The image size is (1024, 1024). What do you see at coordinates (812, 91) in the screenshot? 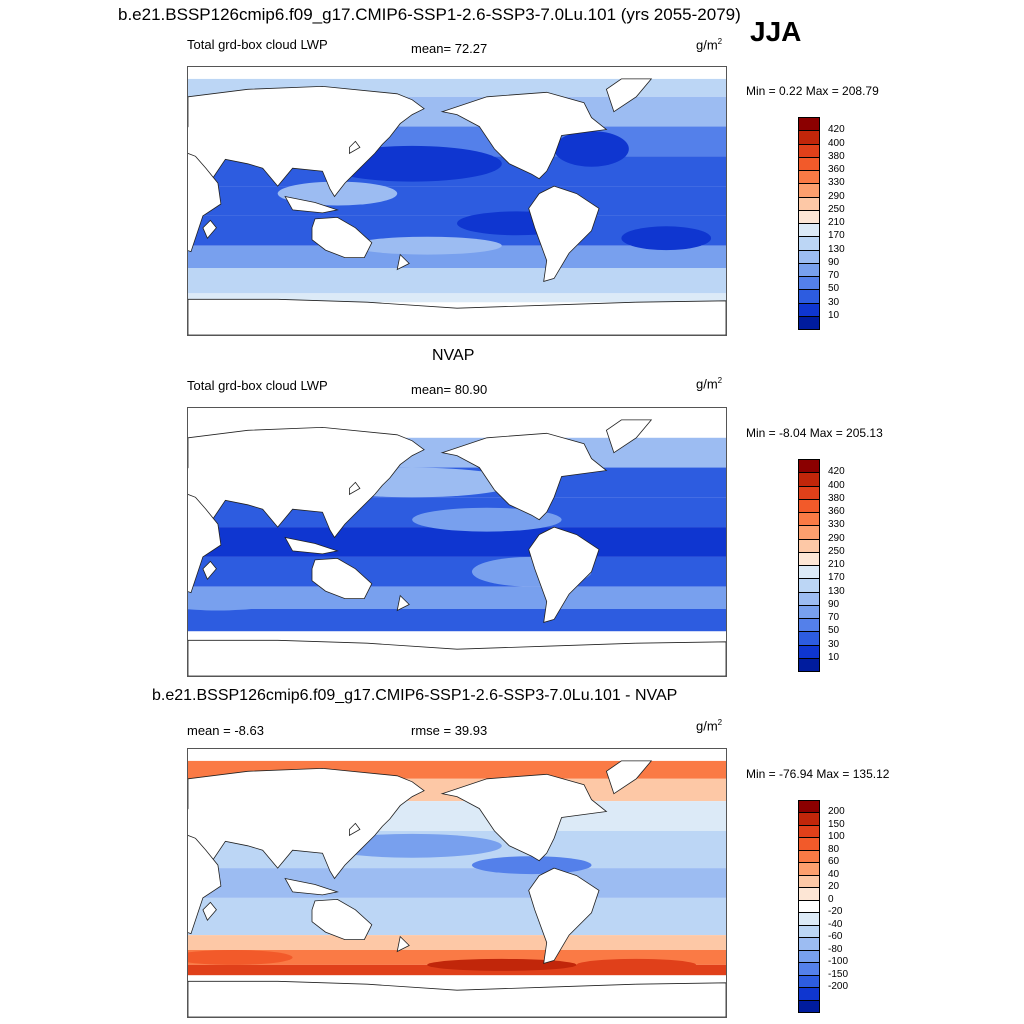
I see `panel1-minmax: Min = 0.22 Max = 208.79` at bounding box center [812, 91].